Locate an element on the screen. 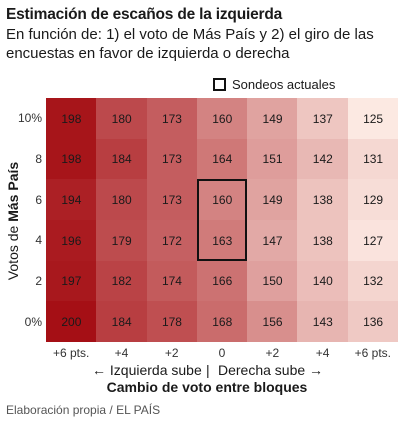  heatmap-cell: 127 is located at coordinates (373, 241).